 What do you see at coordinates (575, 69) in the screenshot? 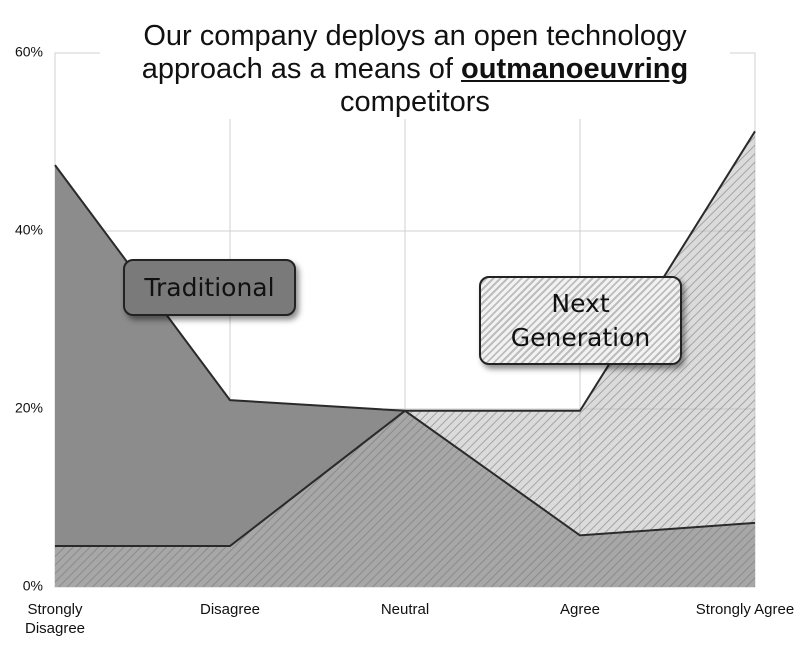
I see `title-emphasis: outmanoeuvring` at bounding box center [575, 69].